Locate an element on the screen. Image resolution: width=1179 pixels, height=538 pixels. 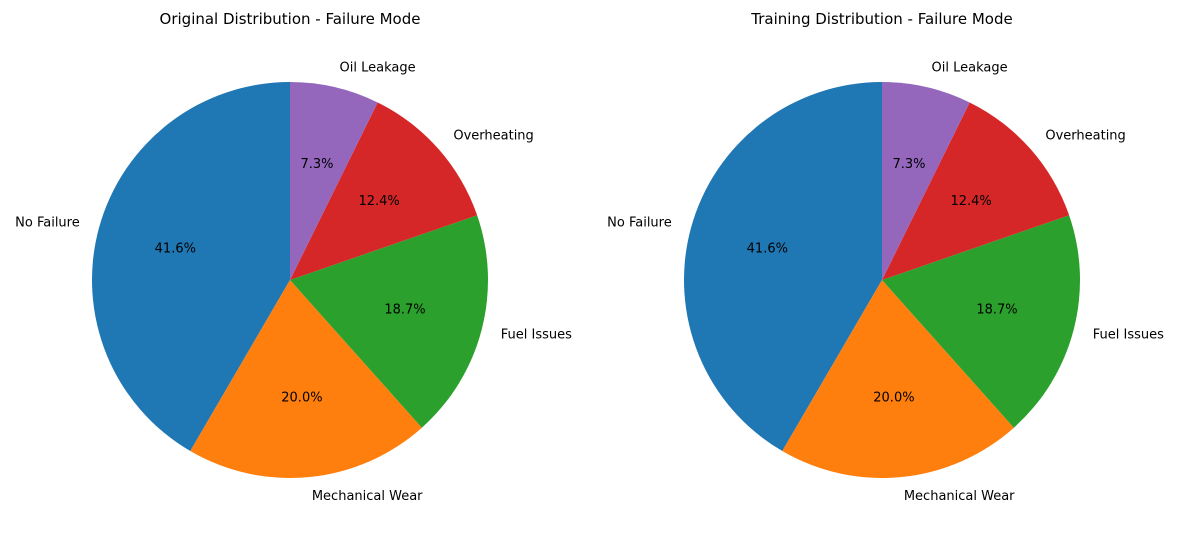
chart-title: Training Distribution - Failure Mode is located at coordinates (881, 19).